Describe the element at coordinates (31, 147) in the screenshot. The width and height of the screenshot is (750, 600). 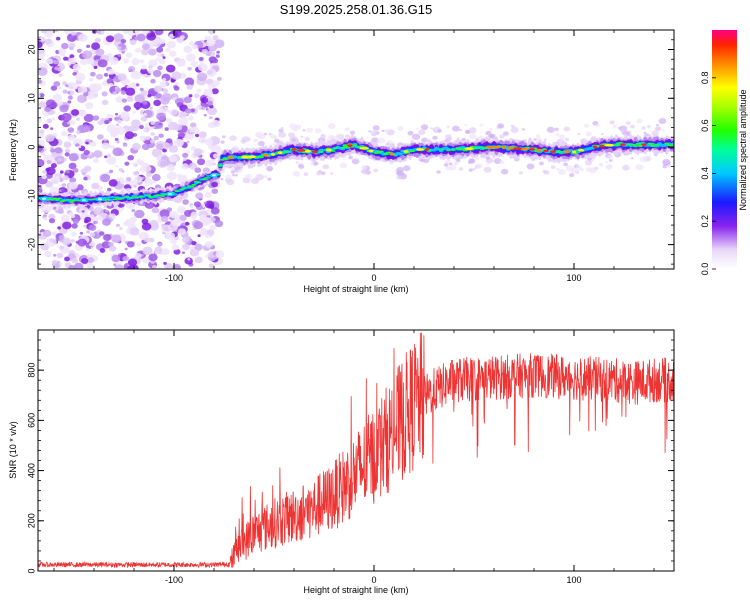
I see `y-tick-label: 0` at that location.